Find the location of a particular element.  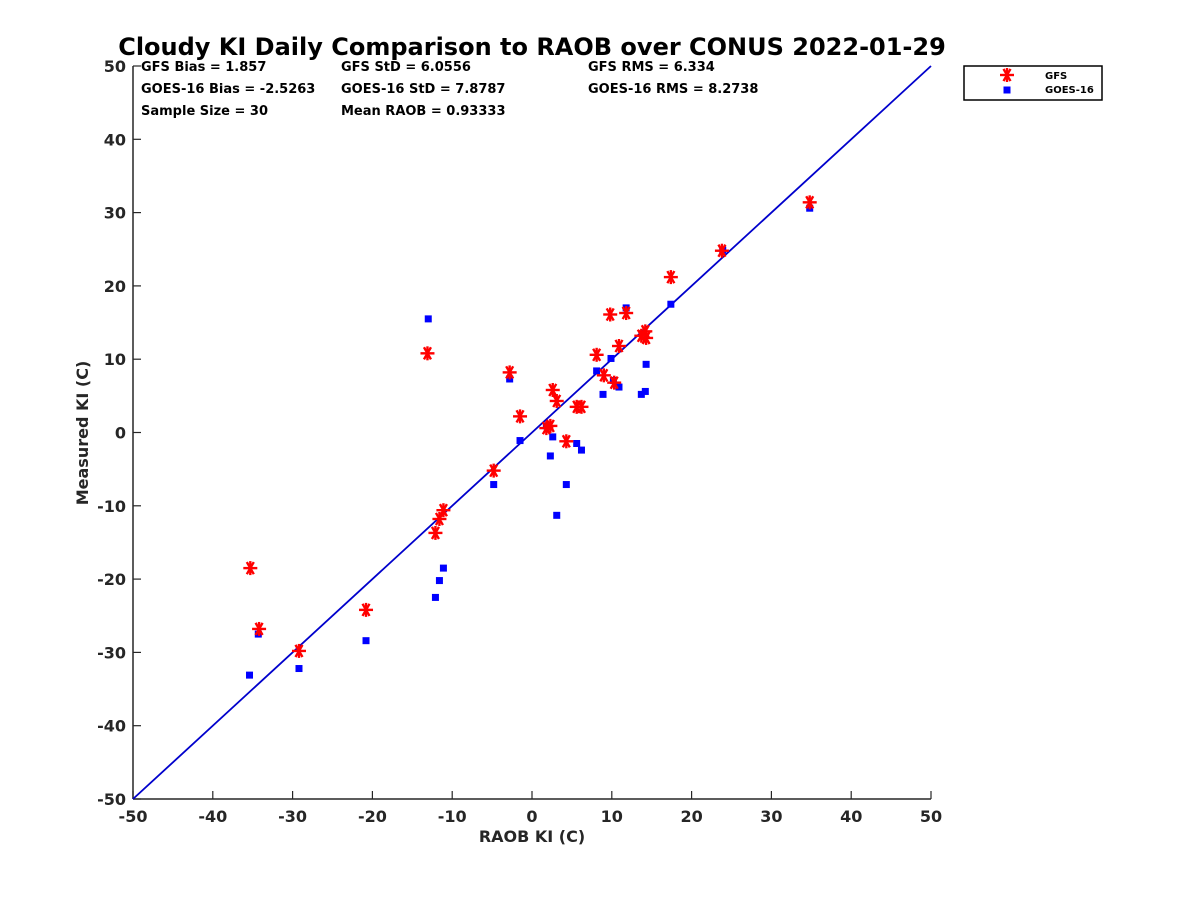

y-tick-label: 10 is located at coordinates (115, 359).